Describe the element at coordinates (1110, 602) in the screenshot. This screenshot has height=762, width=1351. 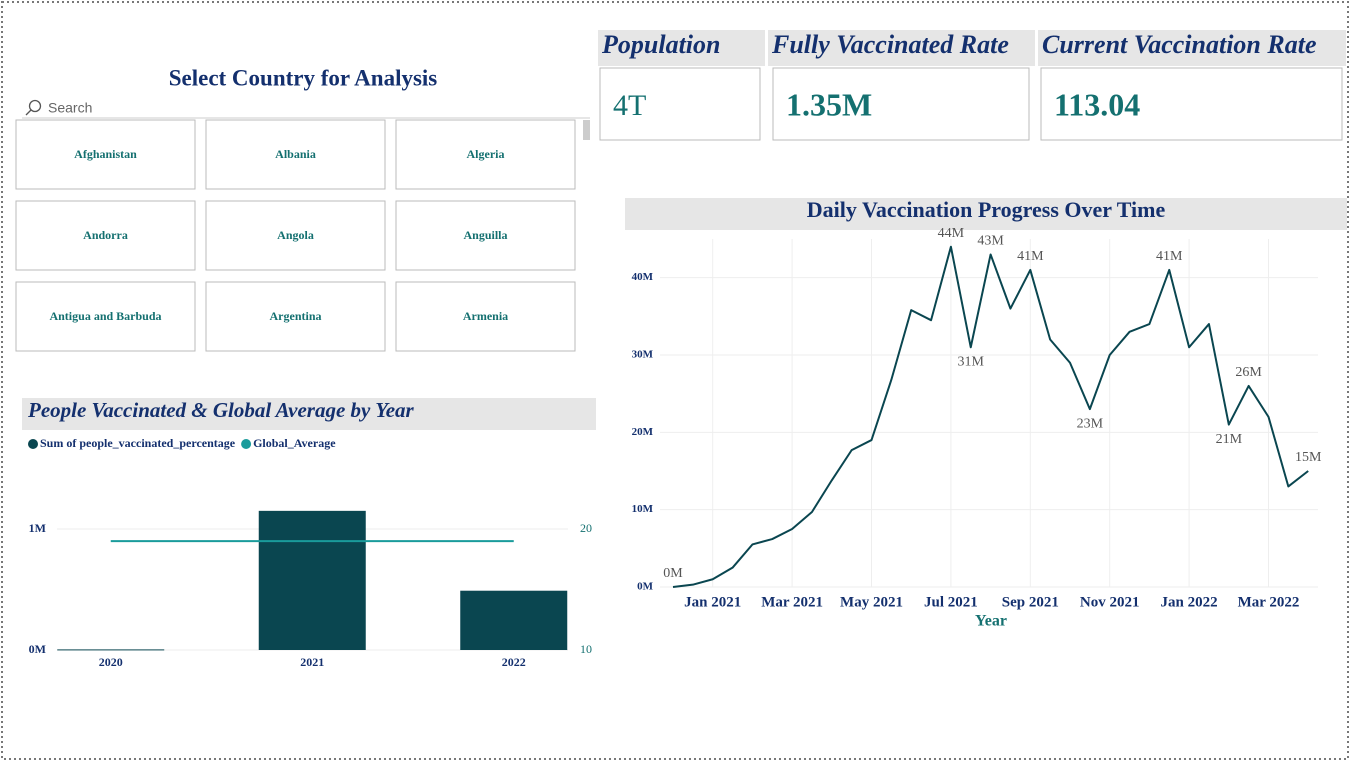
I see `x-tick-label: Nov 2021` at that location.